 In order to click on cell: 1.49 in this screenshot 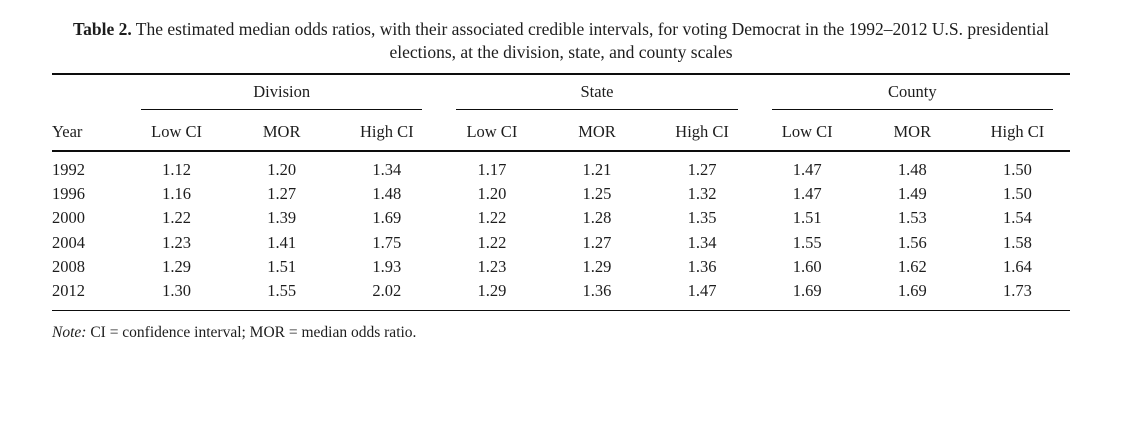, I will do `click(912, 194)`.